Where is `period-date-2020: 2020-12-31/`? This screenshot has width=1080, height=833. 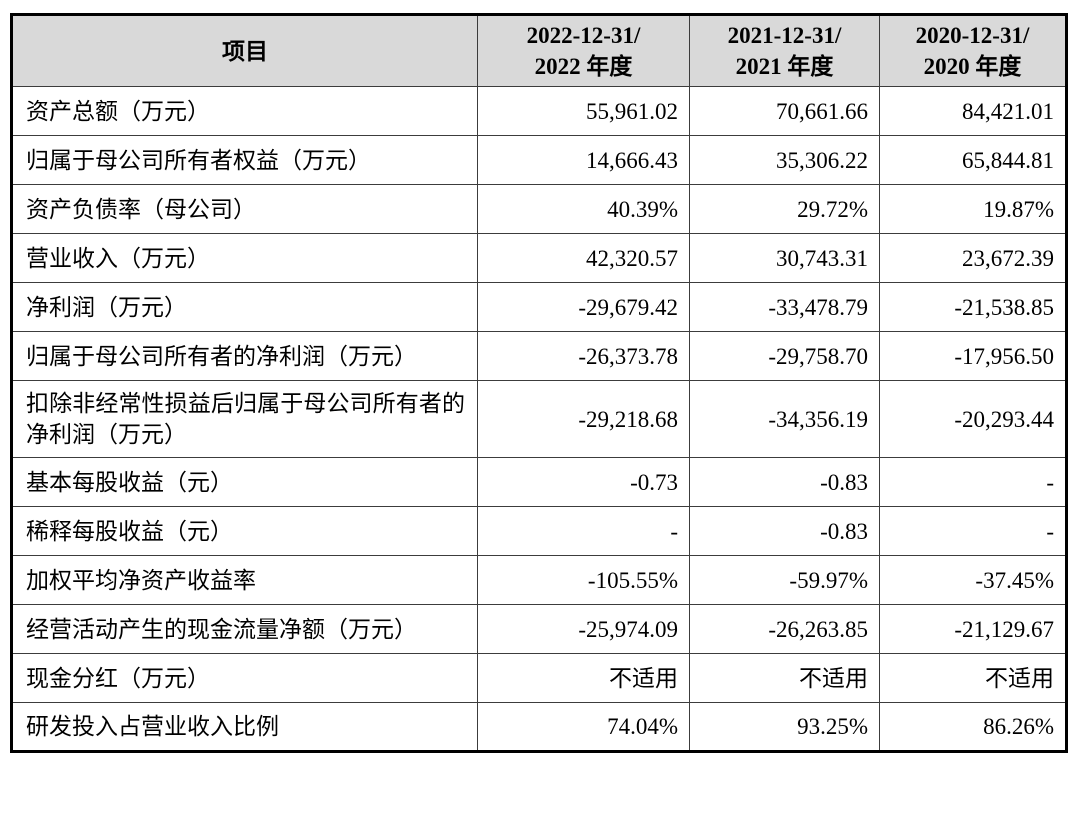 period-date-2020: 2020-12-31/ is located at coordinates (972, 35).